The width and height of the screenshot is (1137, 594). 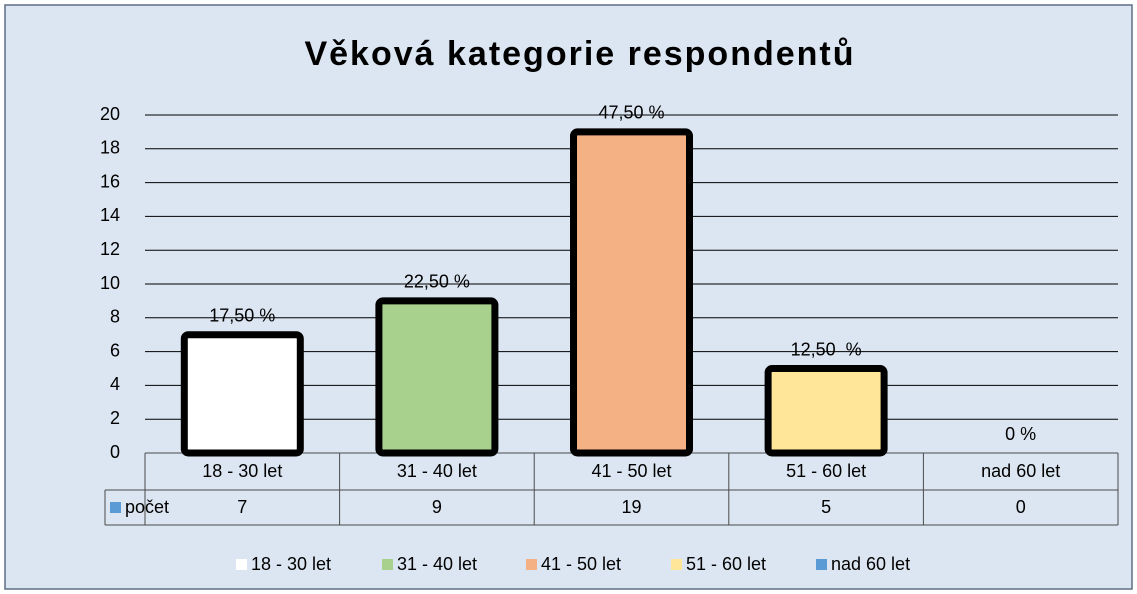 I want to click on chart-title: Věková kategorie respondentů, so click(x=579, y=54).